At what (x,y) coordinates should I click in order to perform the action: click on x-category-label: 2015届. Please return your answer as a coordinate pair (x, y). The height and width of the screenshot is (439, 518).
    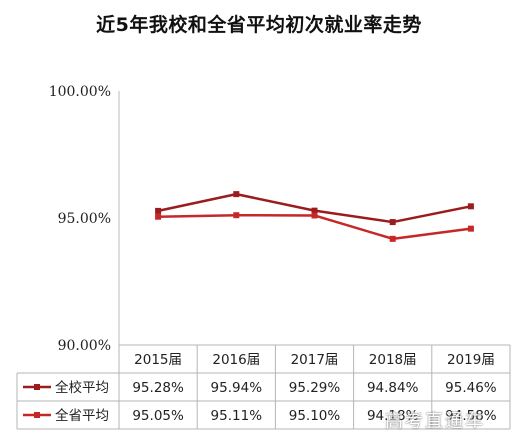
    Looking at the image, I should click on (158, 360).